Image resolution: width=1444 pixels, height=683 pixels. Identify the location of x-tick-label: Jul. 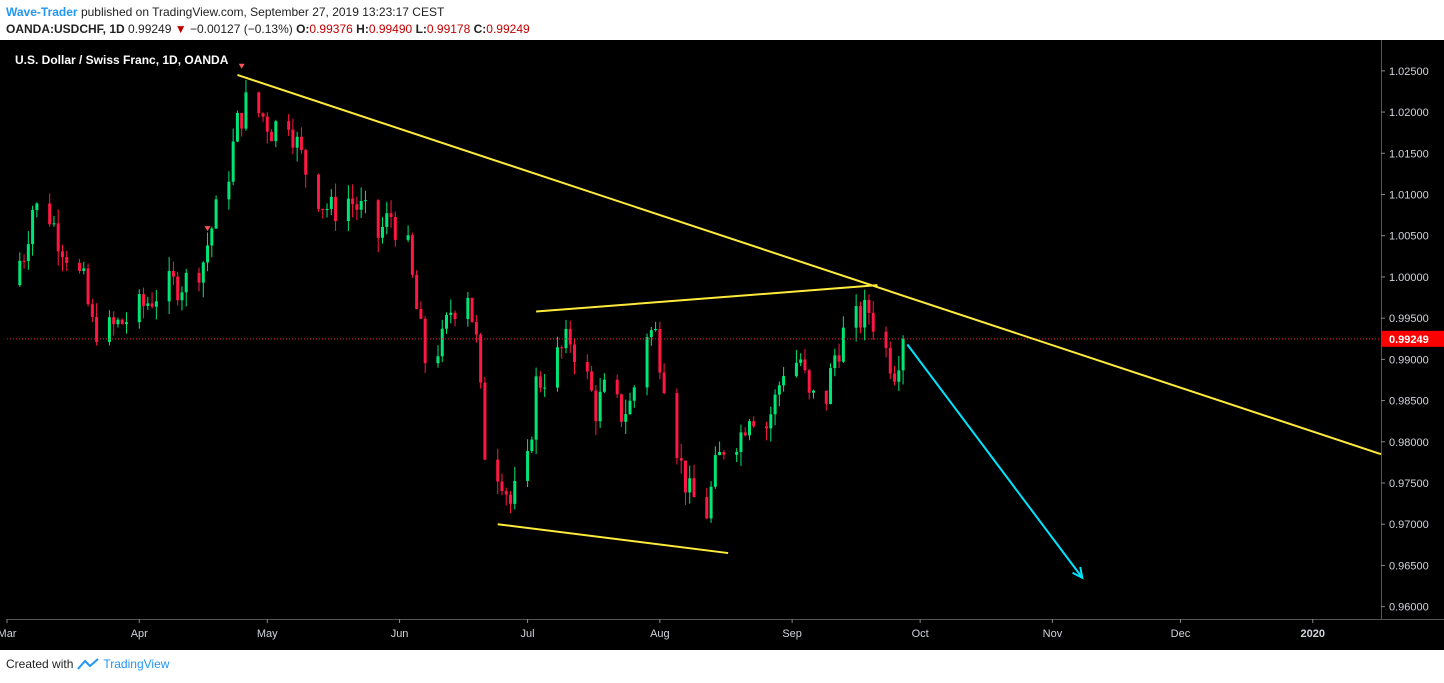
(528, 634).